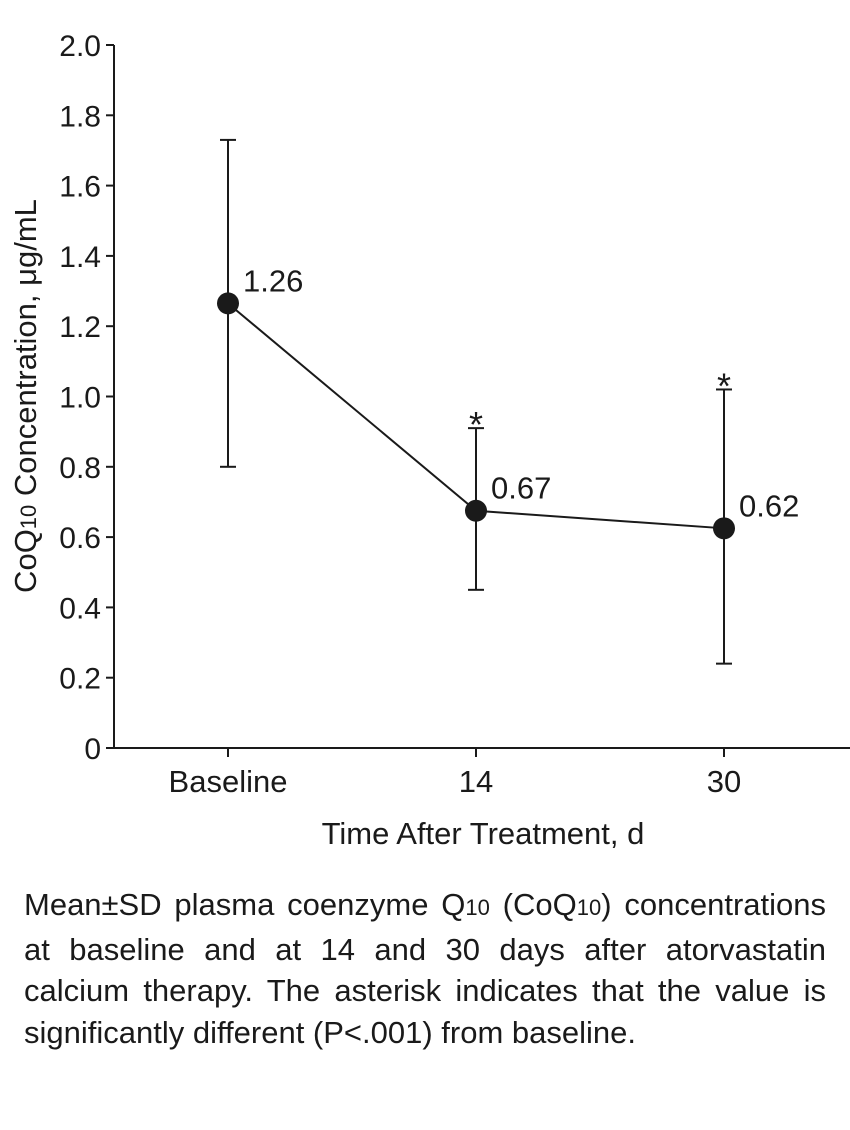 This screenshot has height=1130, width=850. Describe the element at coordinates (92, 749) in the screenshot. I see `y-tick-label: 0` at that location.